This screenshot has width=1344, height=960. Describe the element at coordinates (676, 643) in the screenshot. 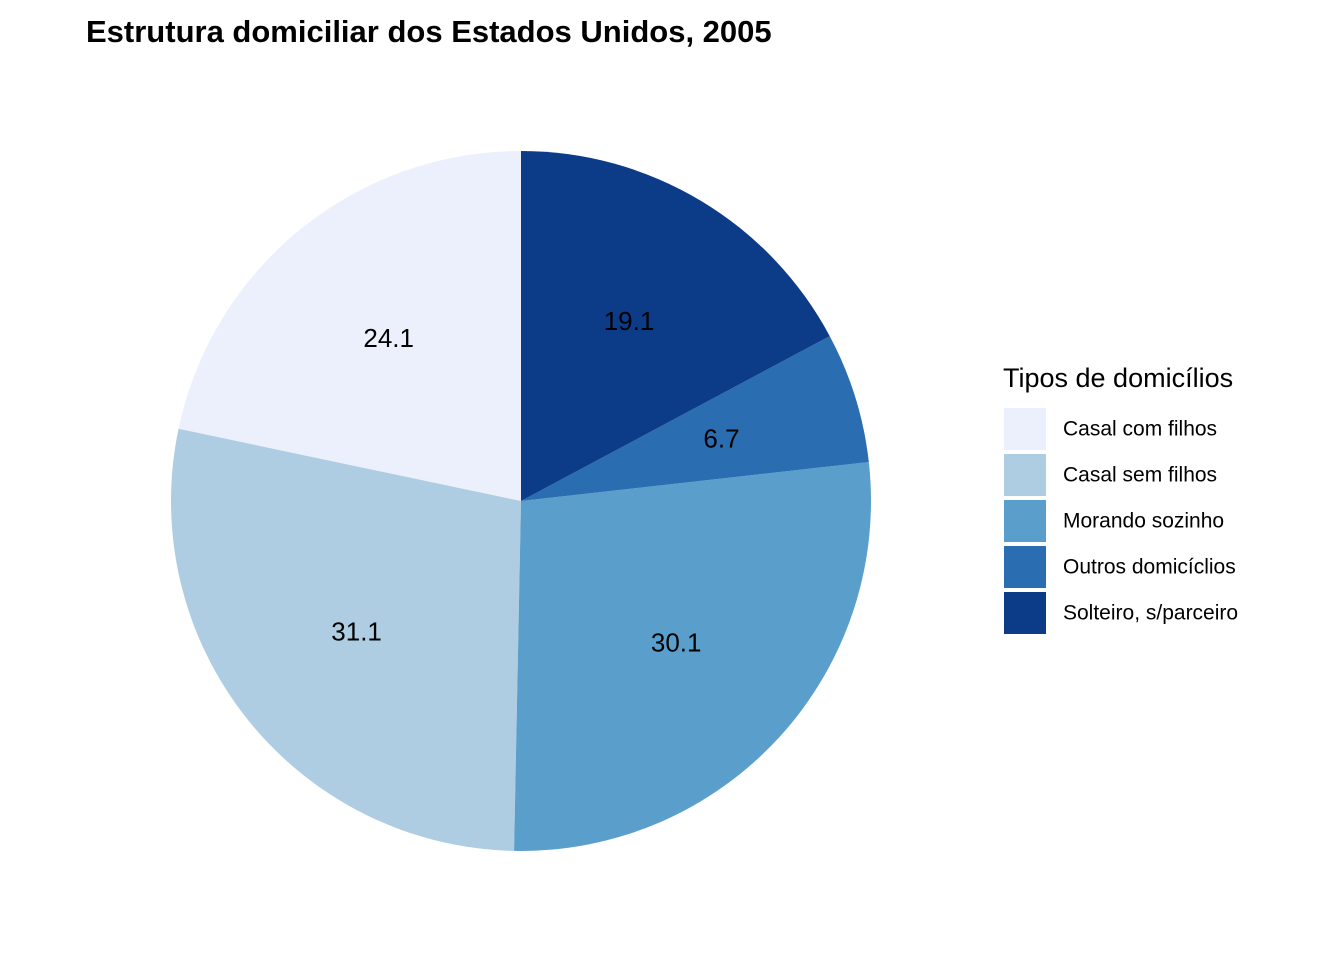

I see `slice-value-label-2: 30.1` at that location.